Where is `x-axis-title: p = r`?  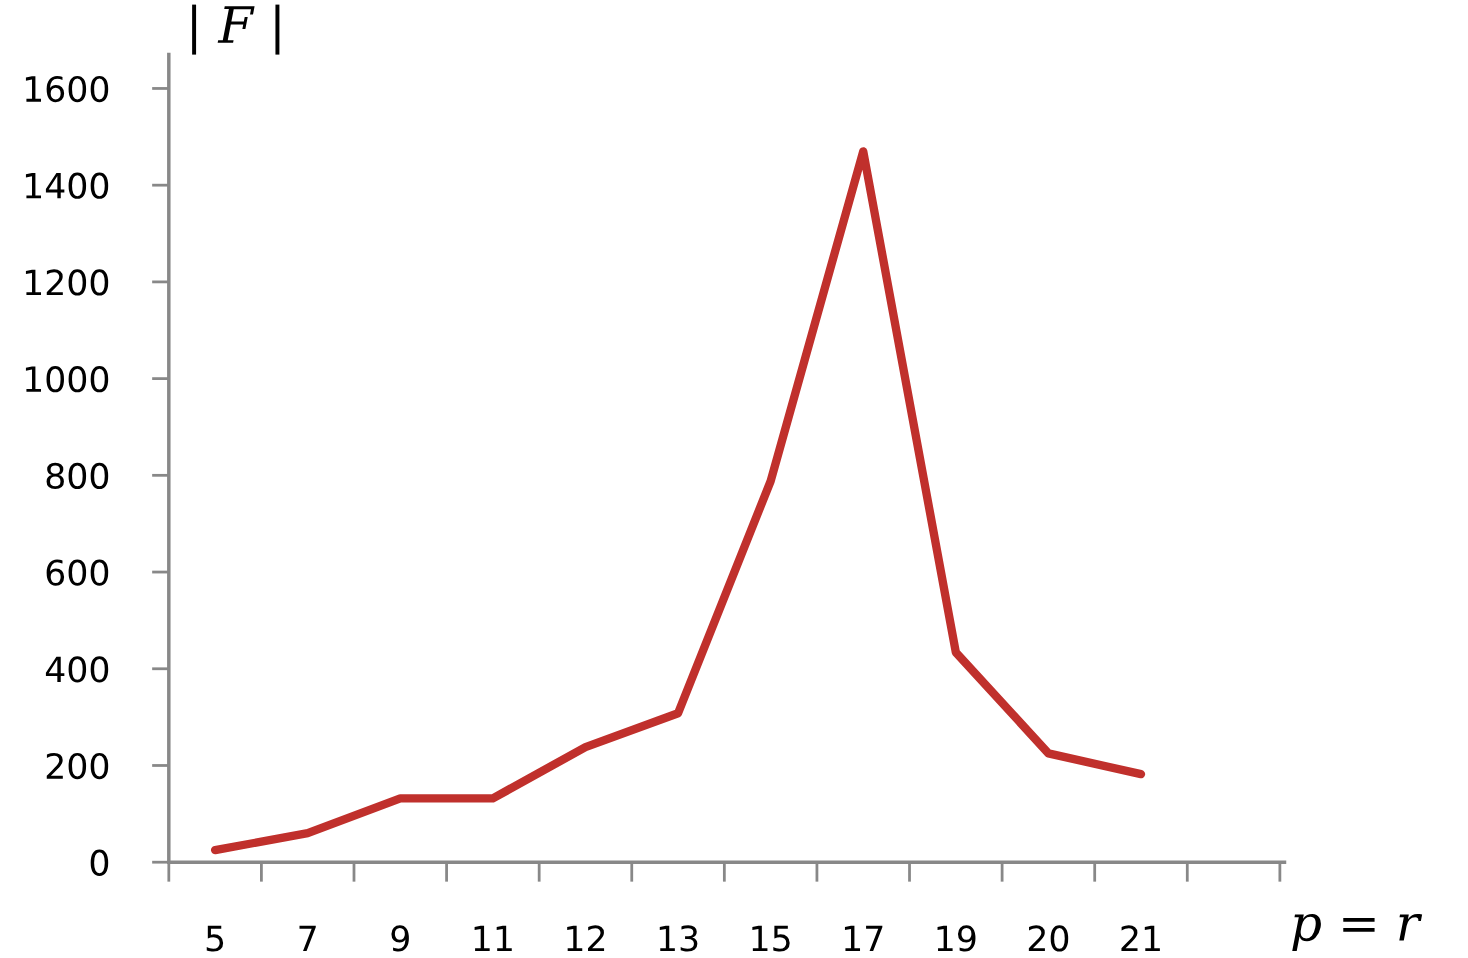 x-axis-title: p = r is located at coordinates (1357, 932).